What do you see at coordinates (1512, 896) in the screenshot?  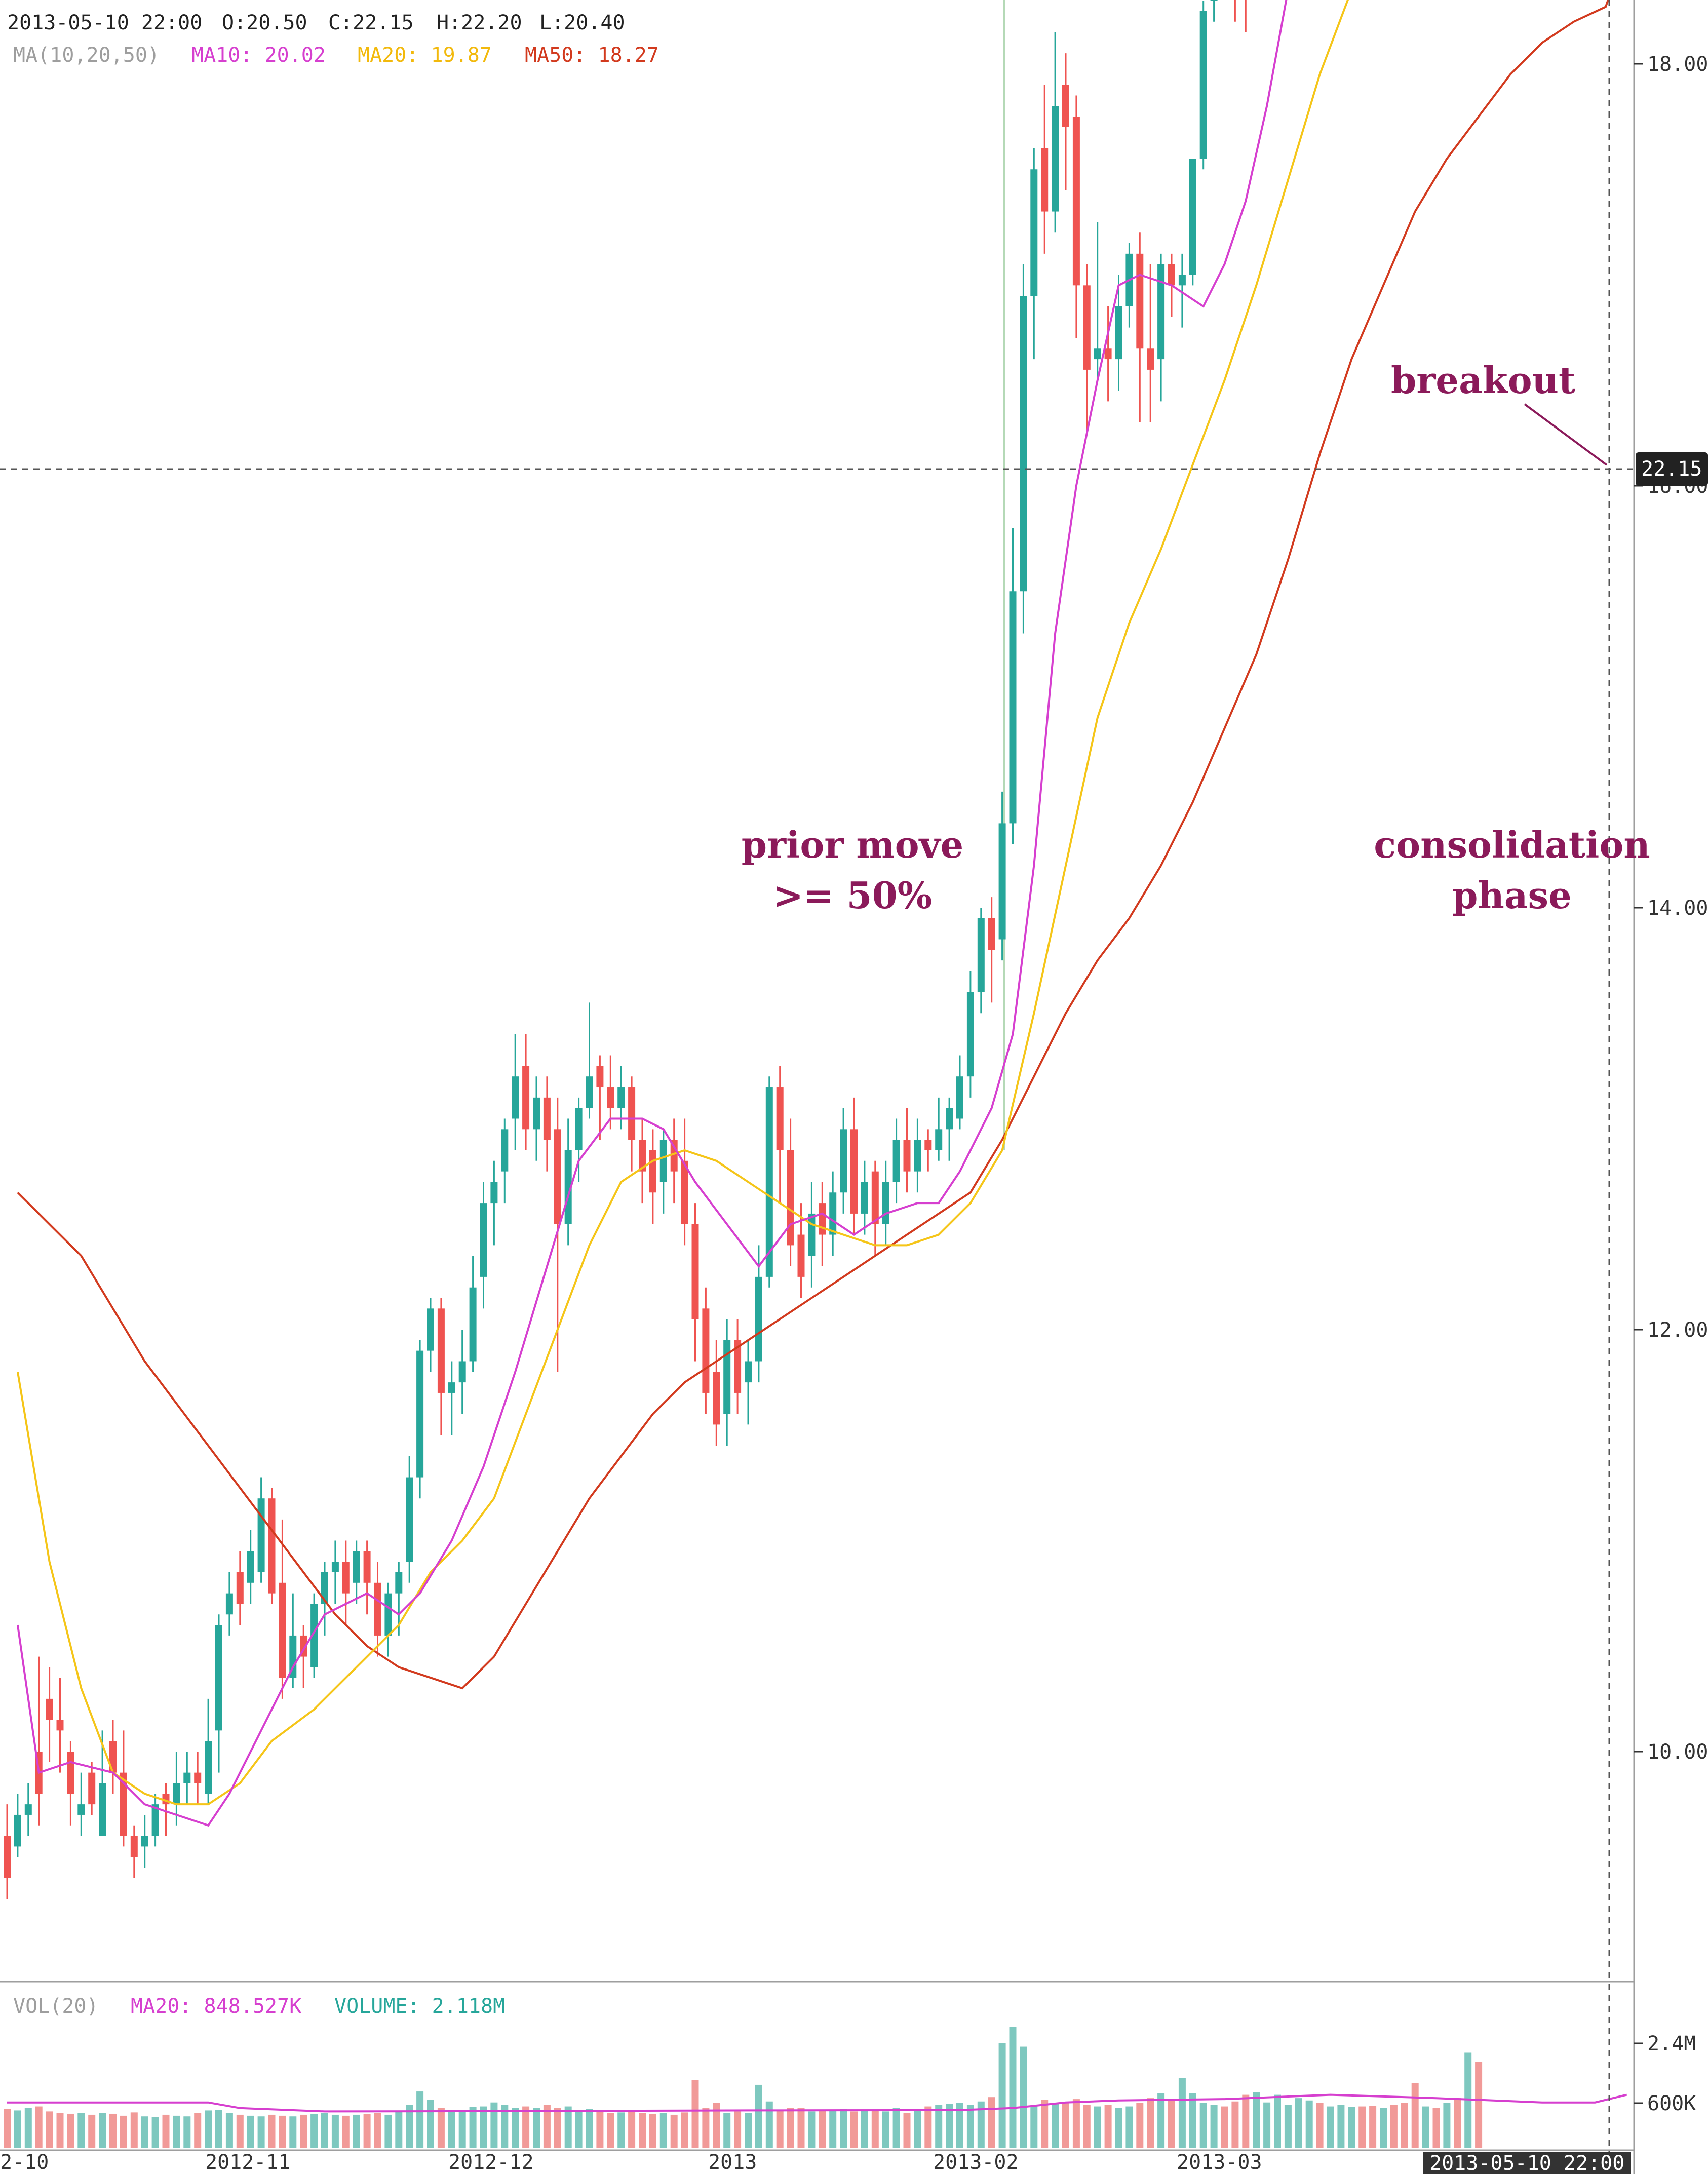 I see `annotation-consolidation-line2: phase` at bounding box center [1512, 896].